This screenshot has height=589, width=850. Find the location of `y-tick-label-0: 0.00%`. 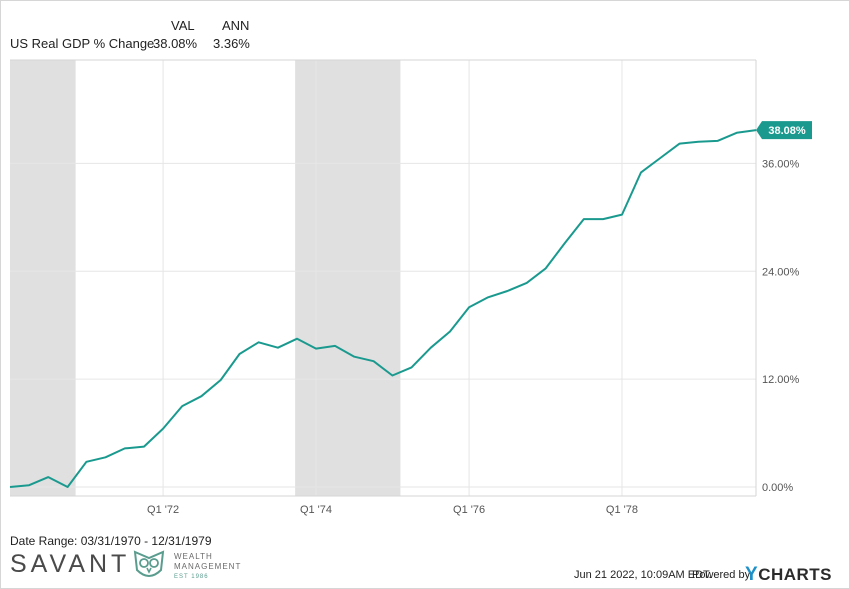

y-tick-label-0: 0.00% is located at coordinates (777, 488).